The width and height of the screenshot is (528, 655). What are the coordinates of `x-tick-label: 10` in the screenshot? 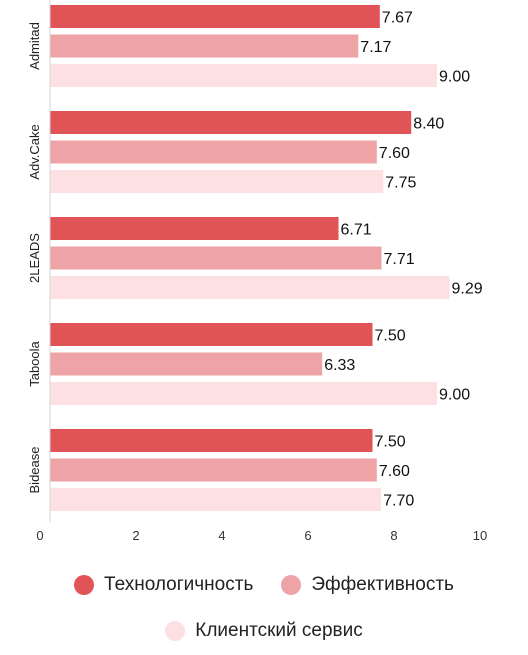 It's located at (480, 535).